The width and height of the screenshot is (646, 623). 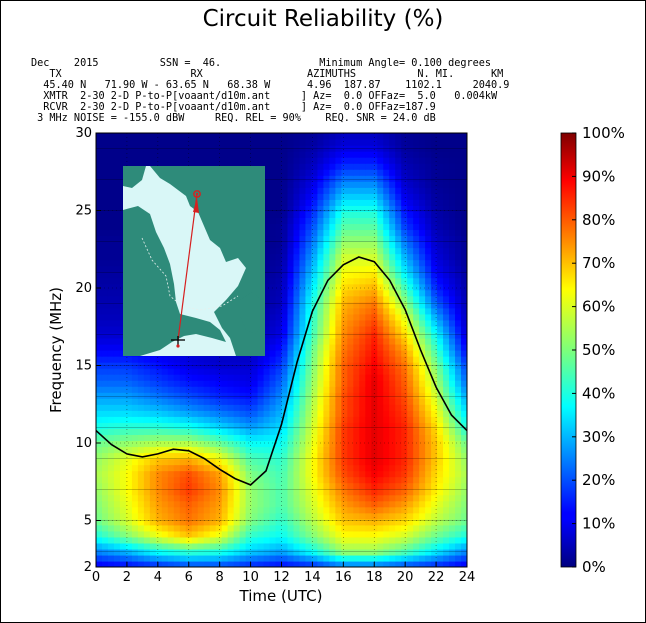 I want to click on inset-map, so click(x=194, y=261).